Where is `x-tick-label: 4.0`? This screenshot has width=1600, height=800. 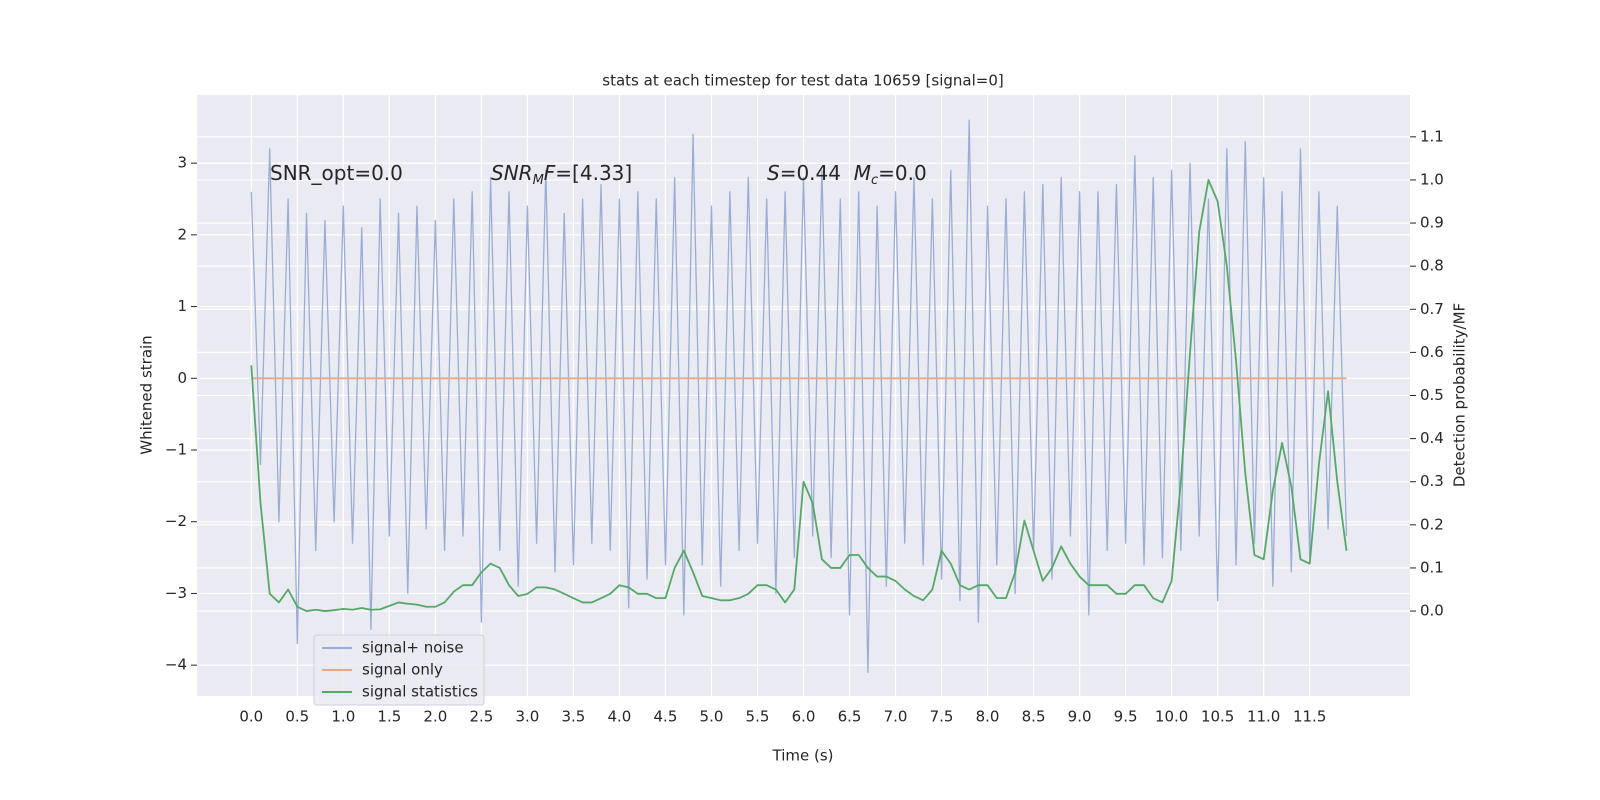 x-tick-label: 4.0 is located at coordinates (620, 717).